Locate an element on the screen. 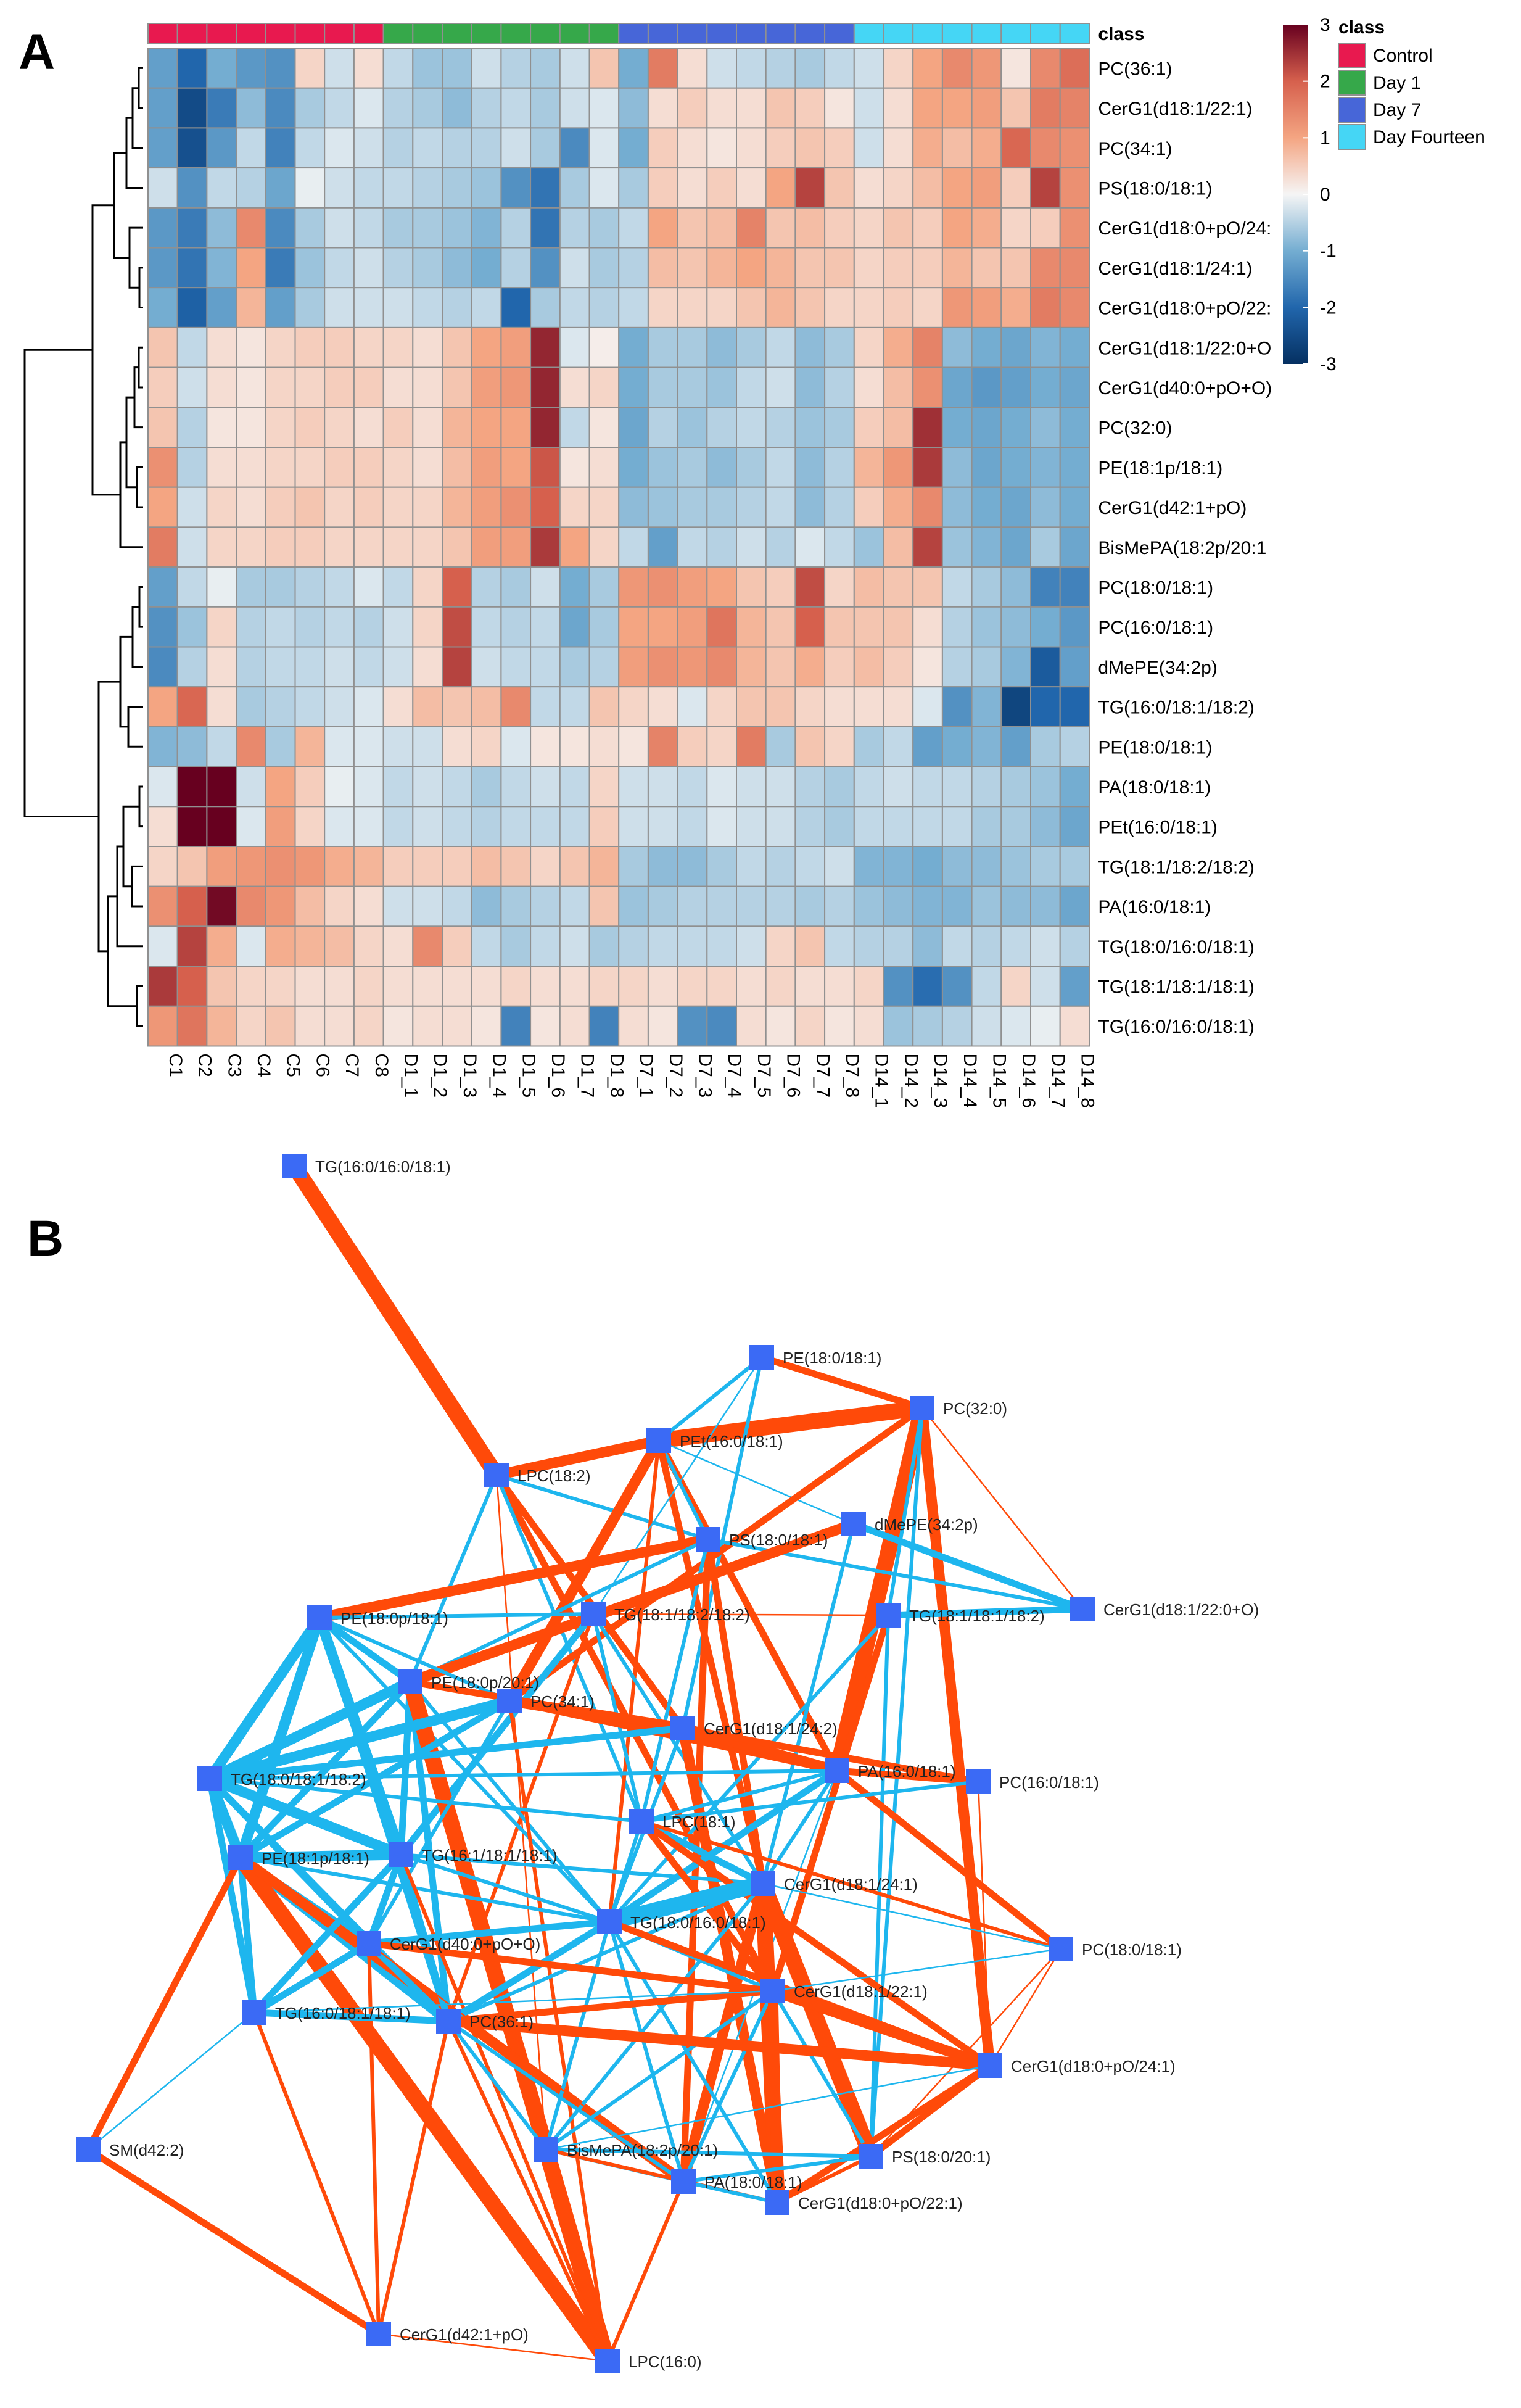 This screenshot has width=1521, height=2408. network-node-label: PC(18:0/18:1) is located at coordinates (1132, 1949).